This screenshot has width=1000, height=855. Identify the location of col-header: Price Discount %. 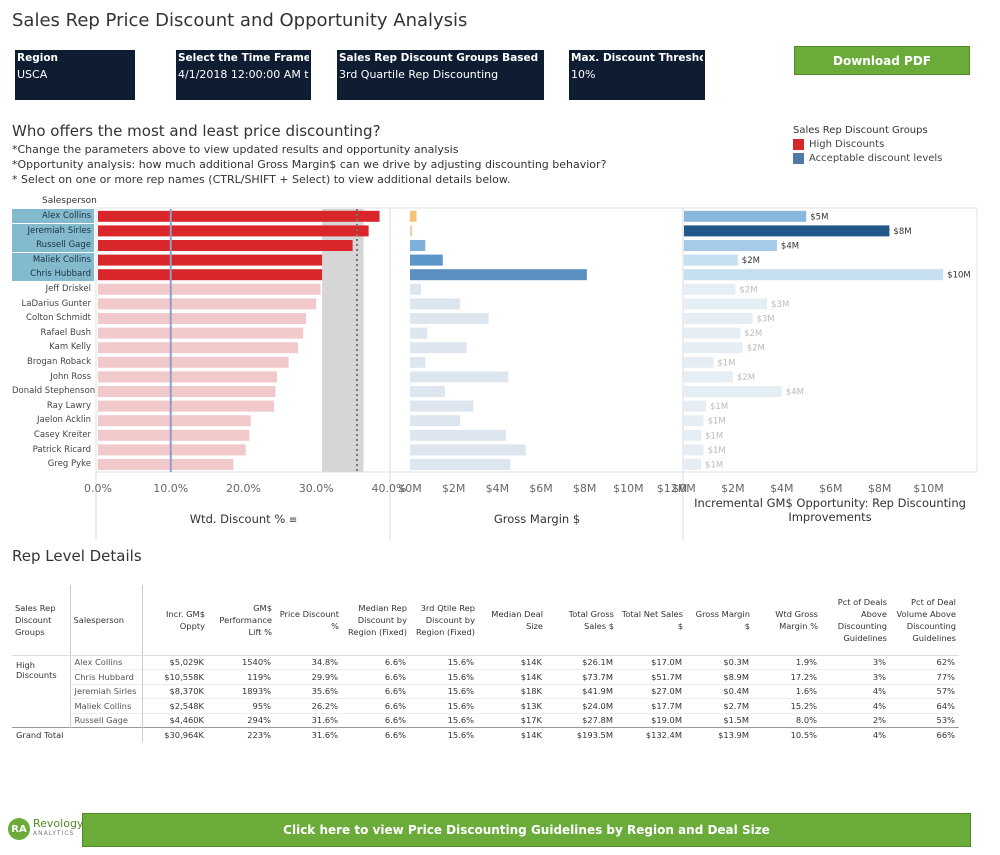
(308, 620).